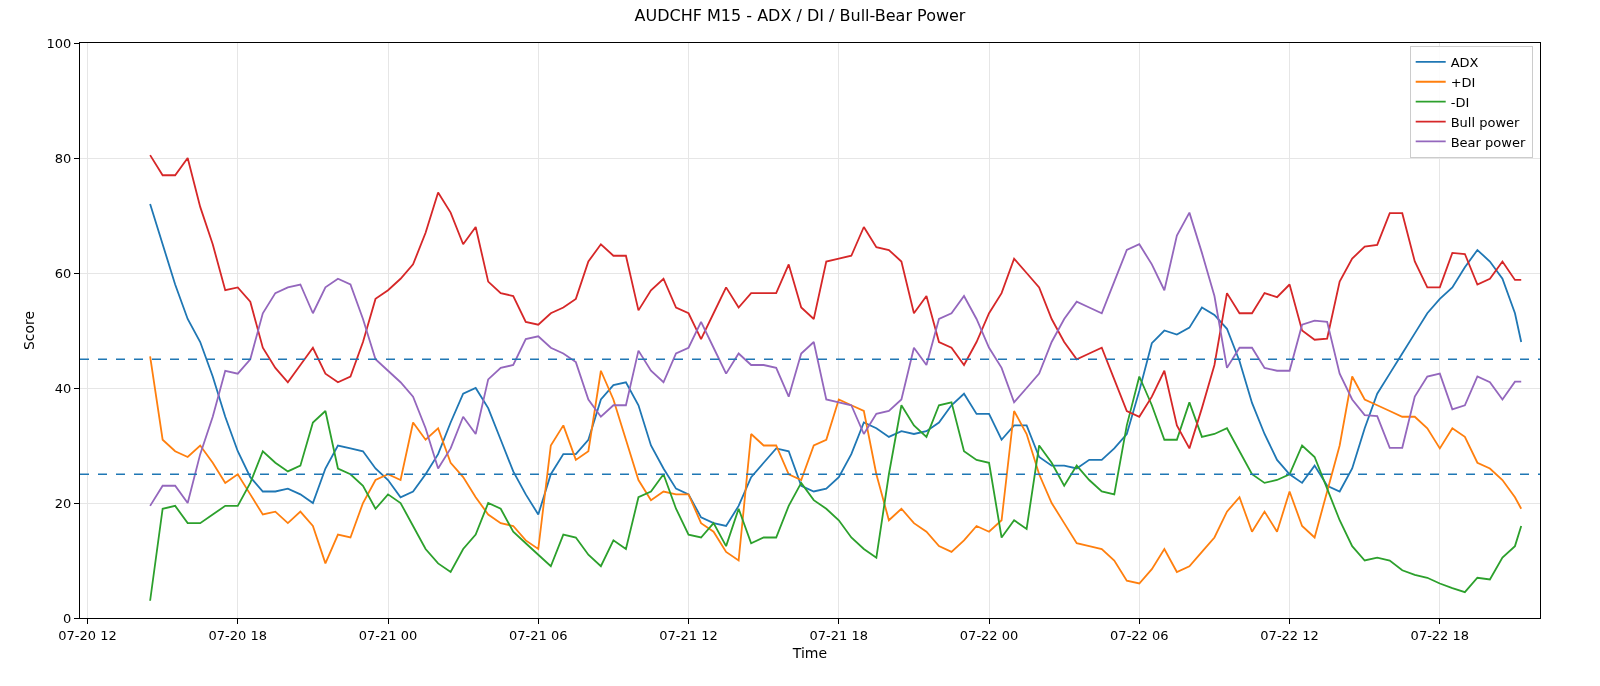 The width and height of the screenshot is (1600, 686). What do you see at coordinates (67, 618) in the screenshot?
I see `y-tick-label: 0` at bounding box center [67, 618].